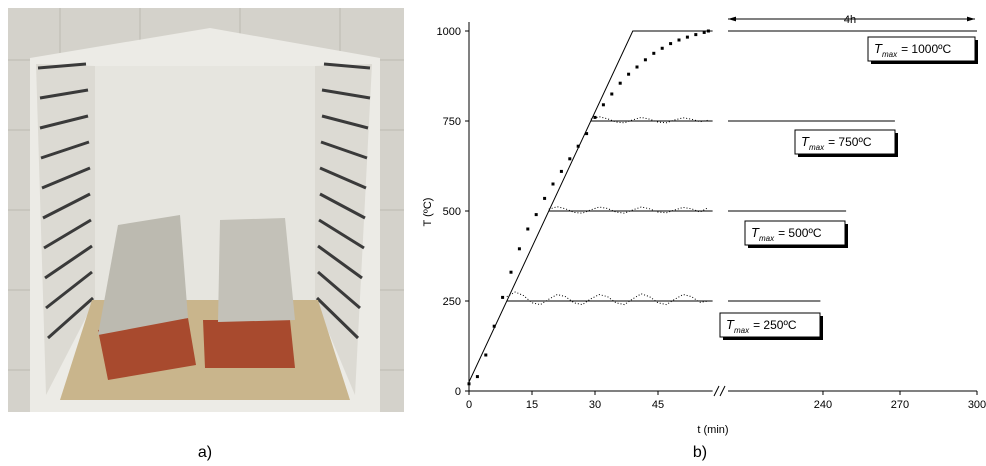  I want to click on y-tick-label: 750, so click(452, 122).